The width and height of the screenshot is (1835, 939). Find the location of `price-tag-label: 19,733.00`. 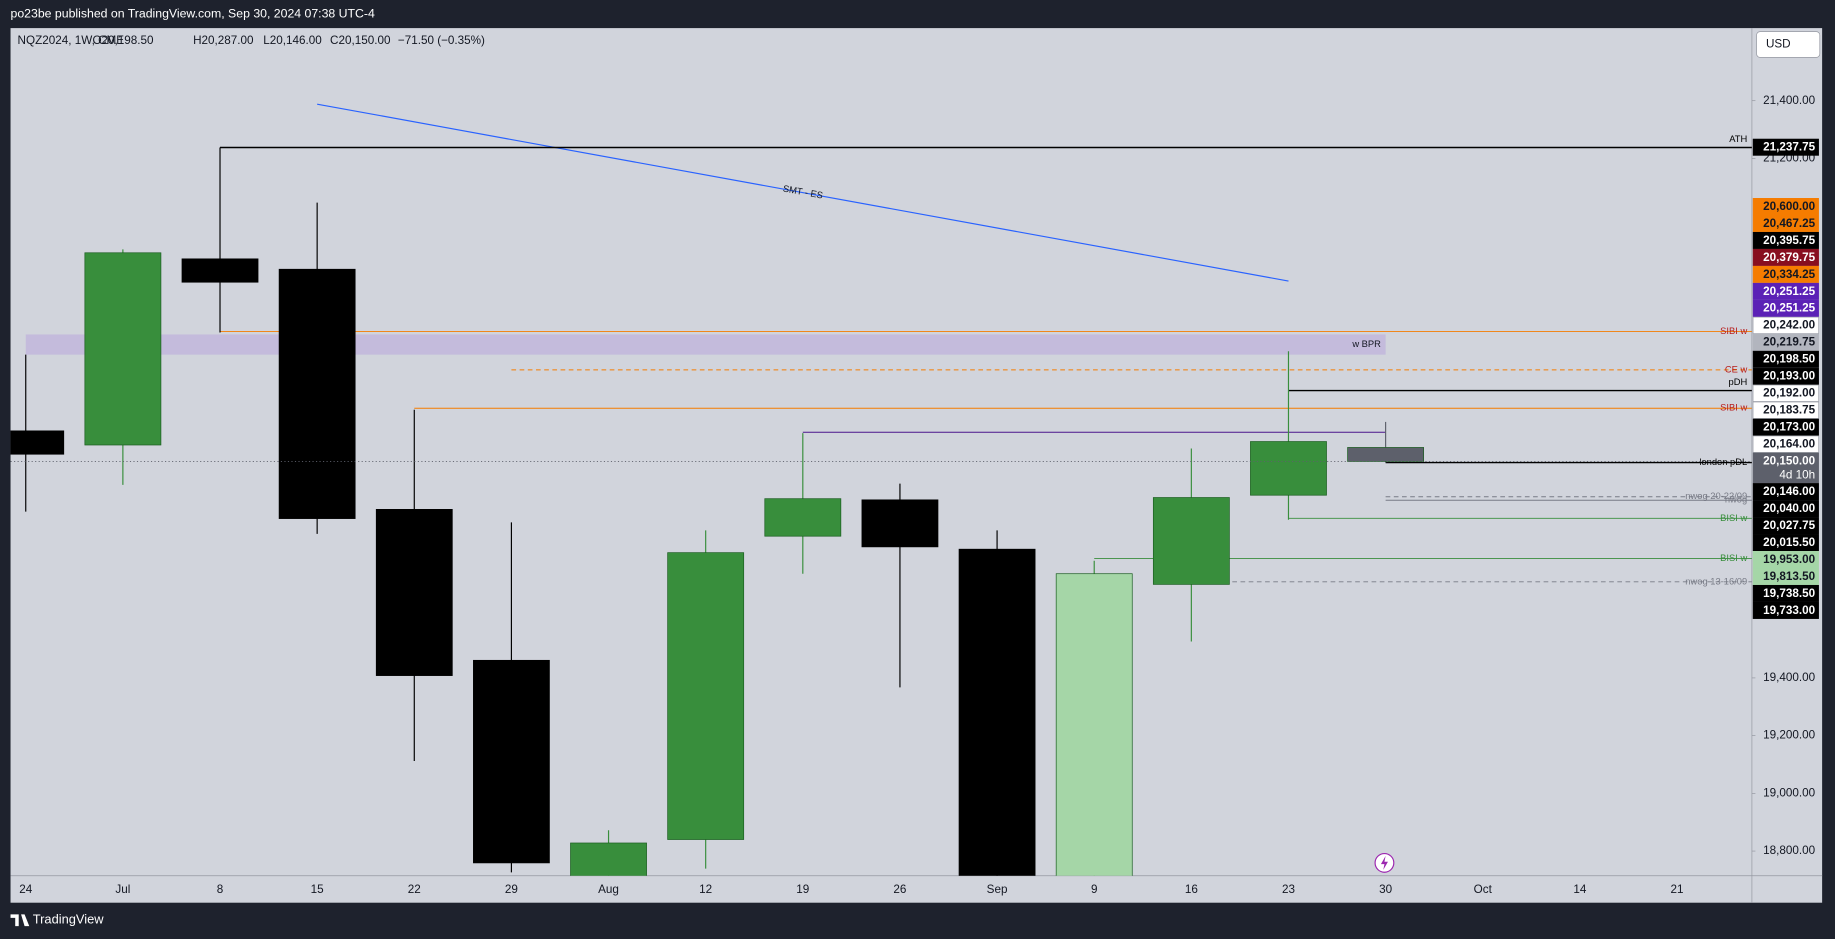

price-tag-label: 19,733.00 is located at coordinates (1789, 610).